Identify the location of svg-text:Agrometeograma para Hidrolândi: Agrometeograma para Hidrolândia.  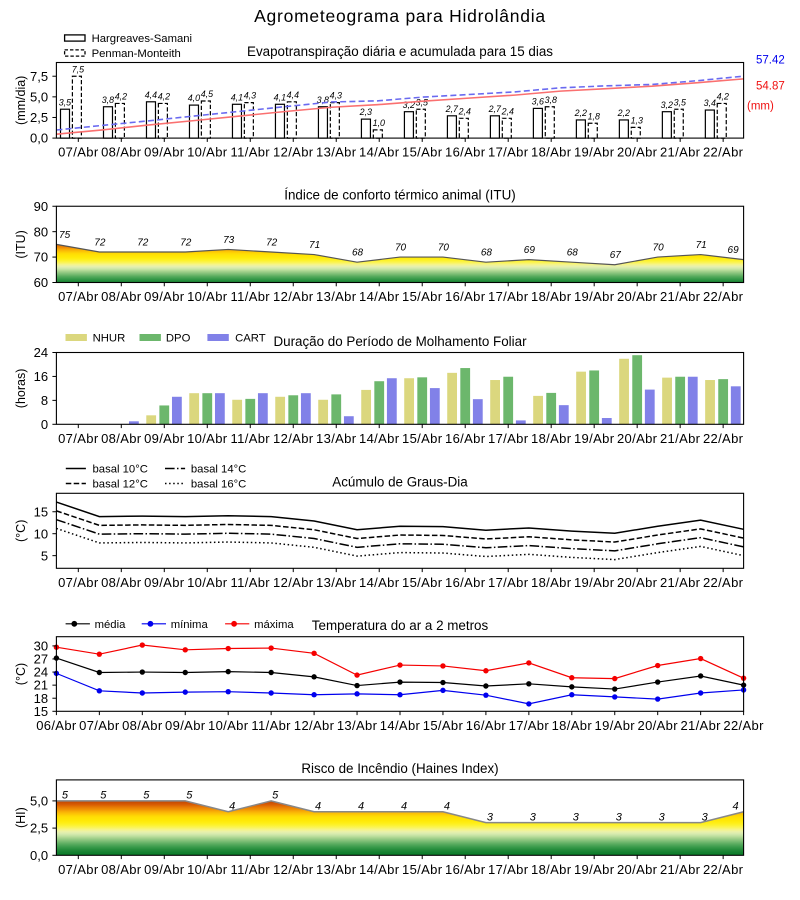
(400, 16).